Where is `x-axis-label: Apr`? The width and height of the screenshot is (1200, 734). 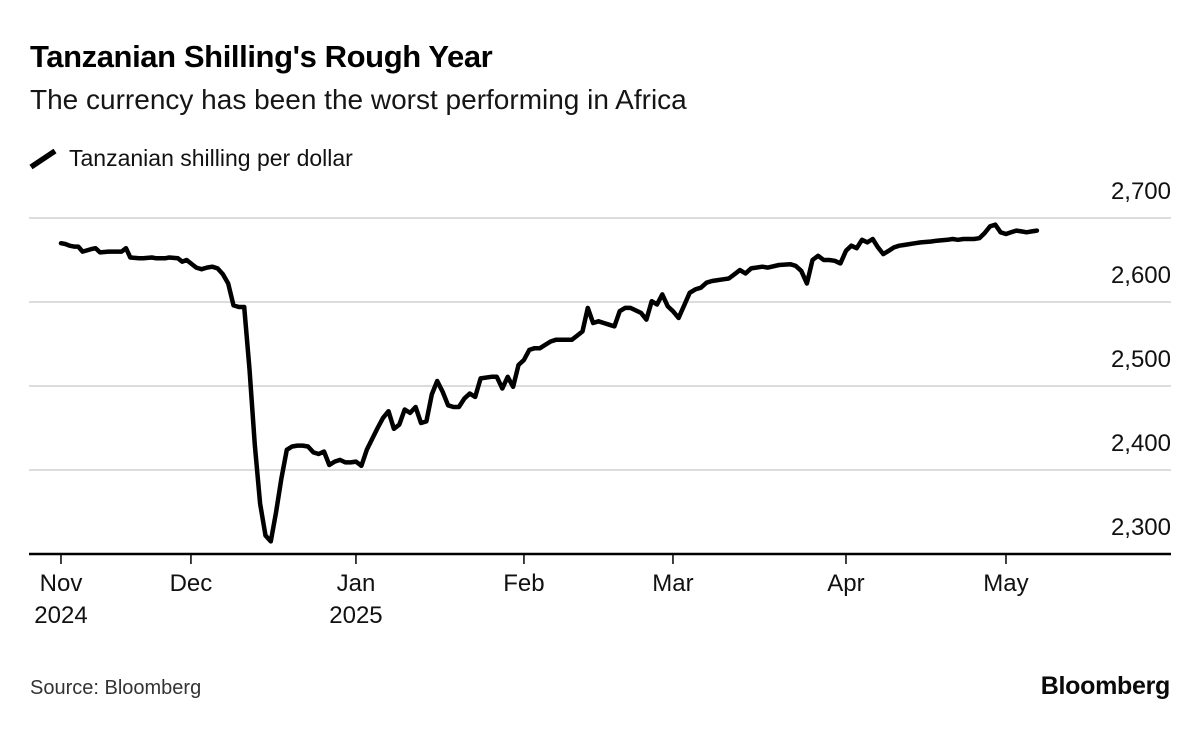
x-axis-label: Apr is located at coordinates (846, 584).